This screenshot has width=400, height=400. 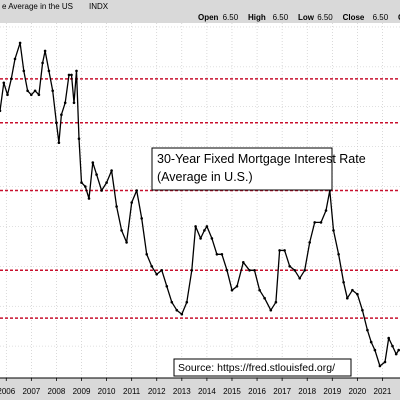 What do you see at coordinates (132, 391) in the screenshot?
I see `x-tick-label: 2011` at bounding box center [132, 391].